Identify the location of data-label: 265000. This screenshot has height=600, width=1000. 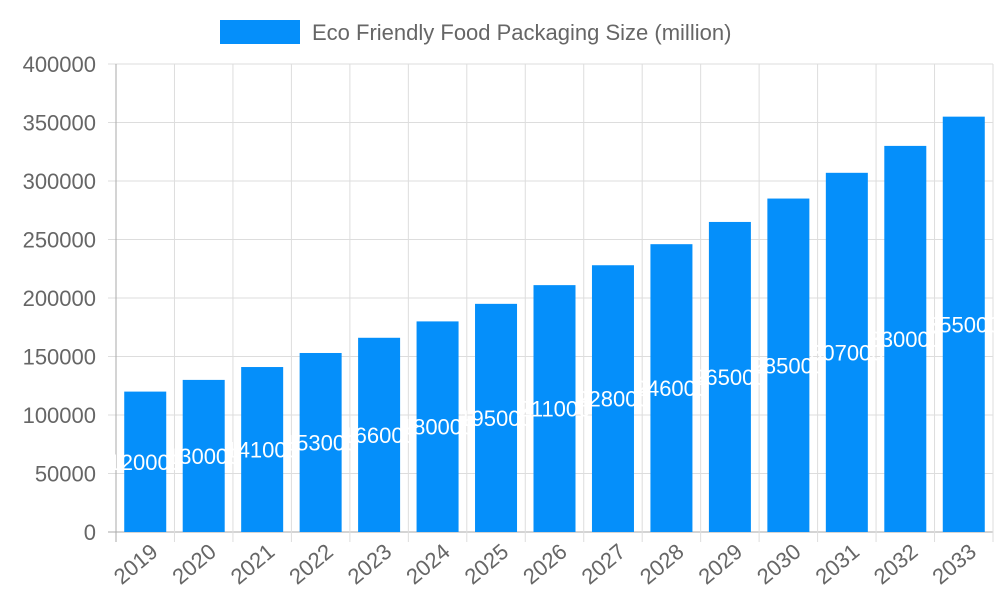
(729, 377).